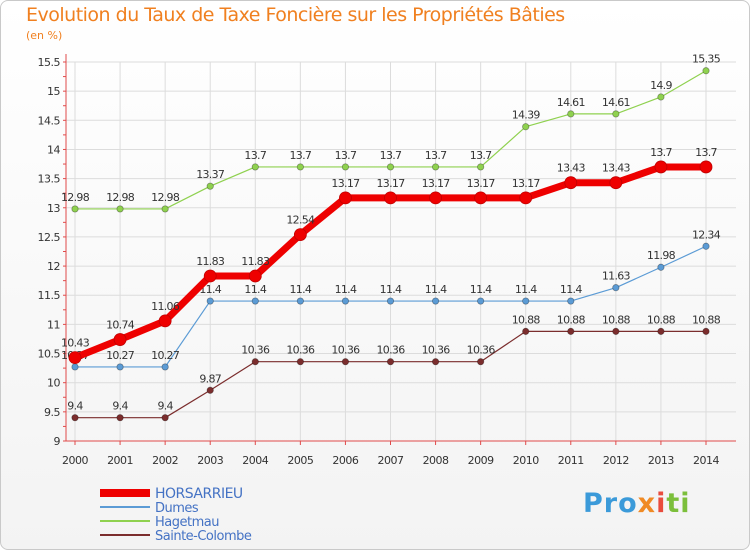 This screenshot has width=750, height=550. What do you see at coordinates (49, 237) in the screenshot?
I see `y-tick-label: 12.5` at bounding box center [49, 237].